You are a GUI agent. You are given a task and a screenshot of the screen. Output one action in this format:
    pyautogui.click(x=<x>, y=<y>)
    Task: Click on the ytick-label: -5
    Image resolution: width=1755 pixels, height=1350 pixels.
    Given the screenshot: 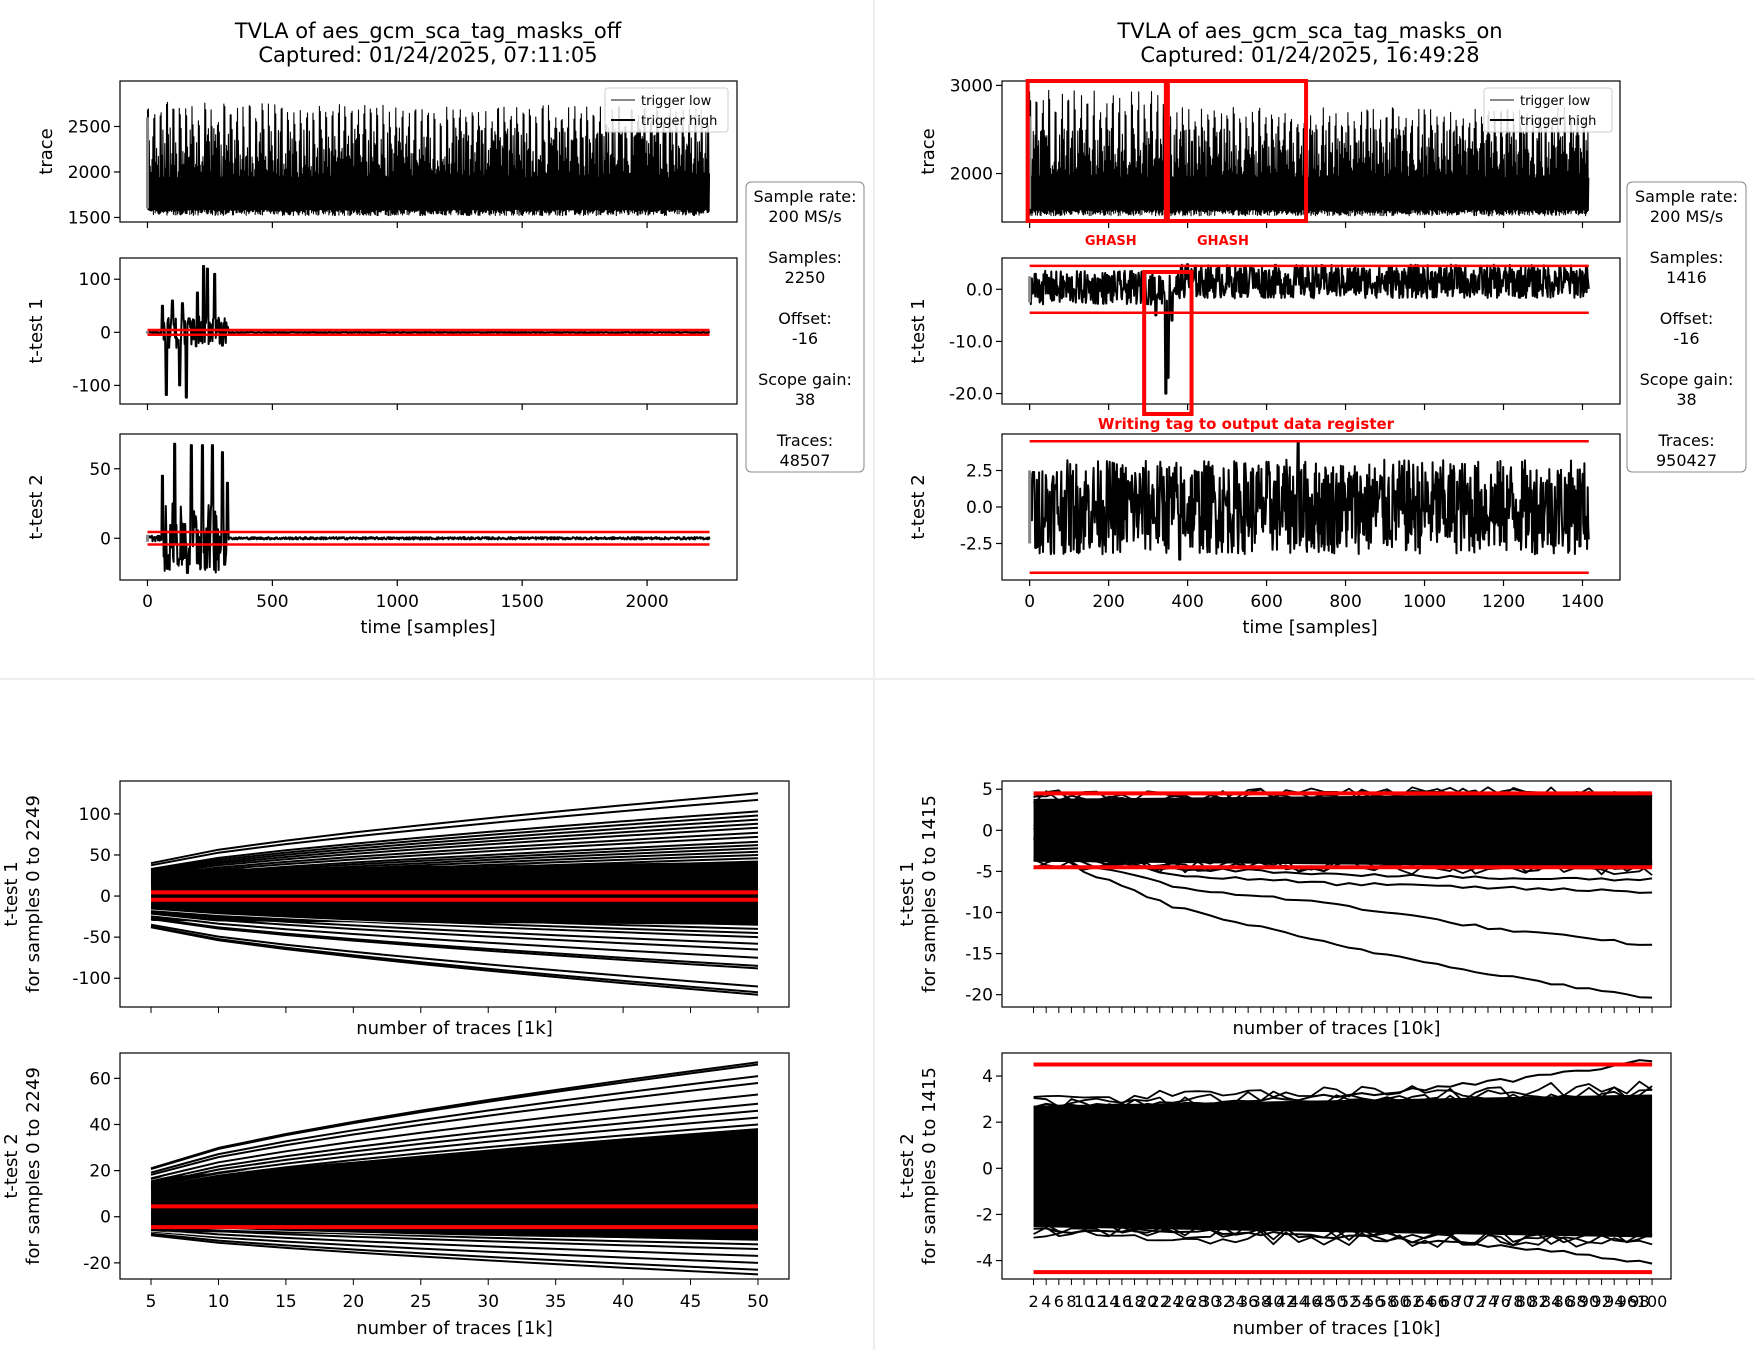 What is the action you would take?
    pyautogui.click(x=984, y=872)
    